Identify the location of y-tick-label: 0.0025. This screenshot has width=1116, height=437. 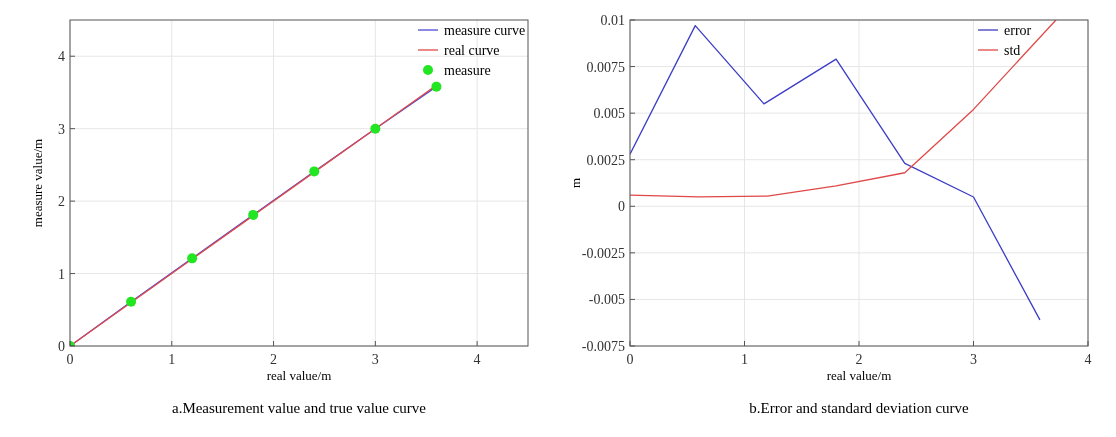
(605, 160).